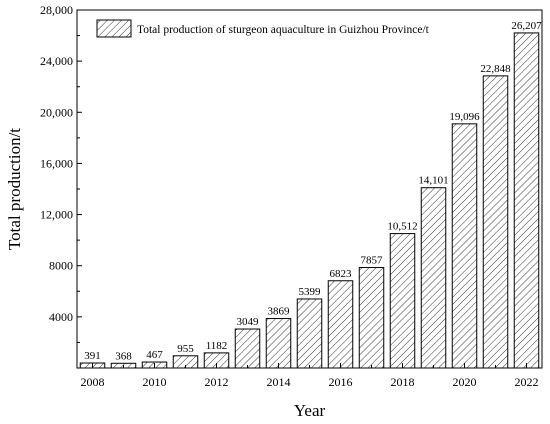  I want to click on x-tick-label-2020: 2020, so click(465, 382).